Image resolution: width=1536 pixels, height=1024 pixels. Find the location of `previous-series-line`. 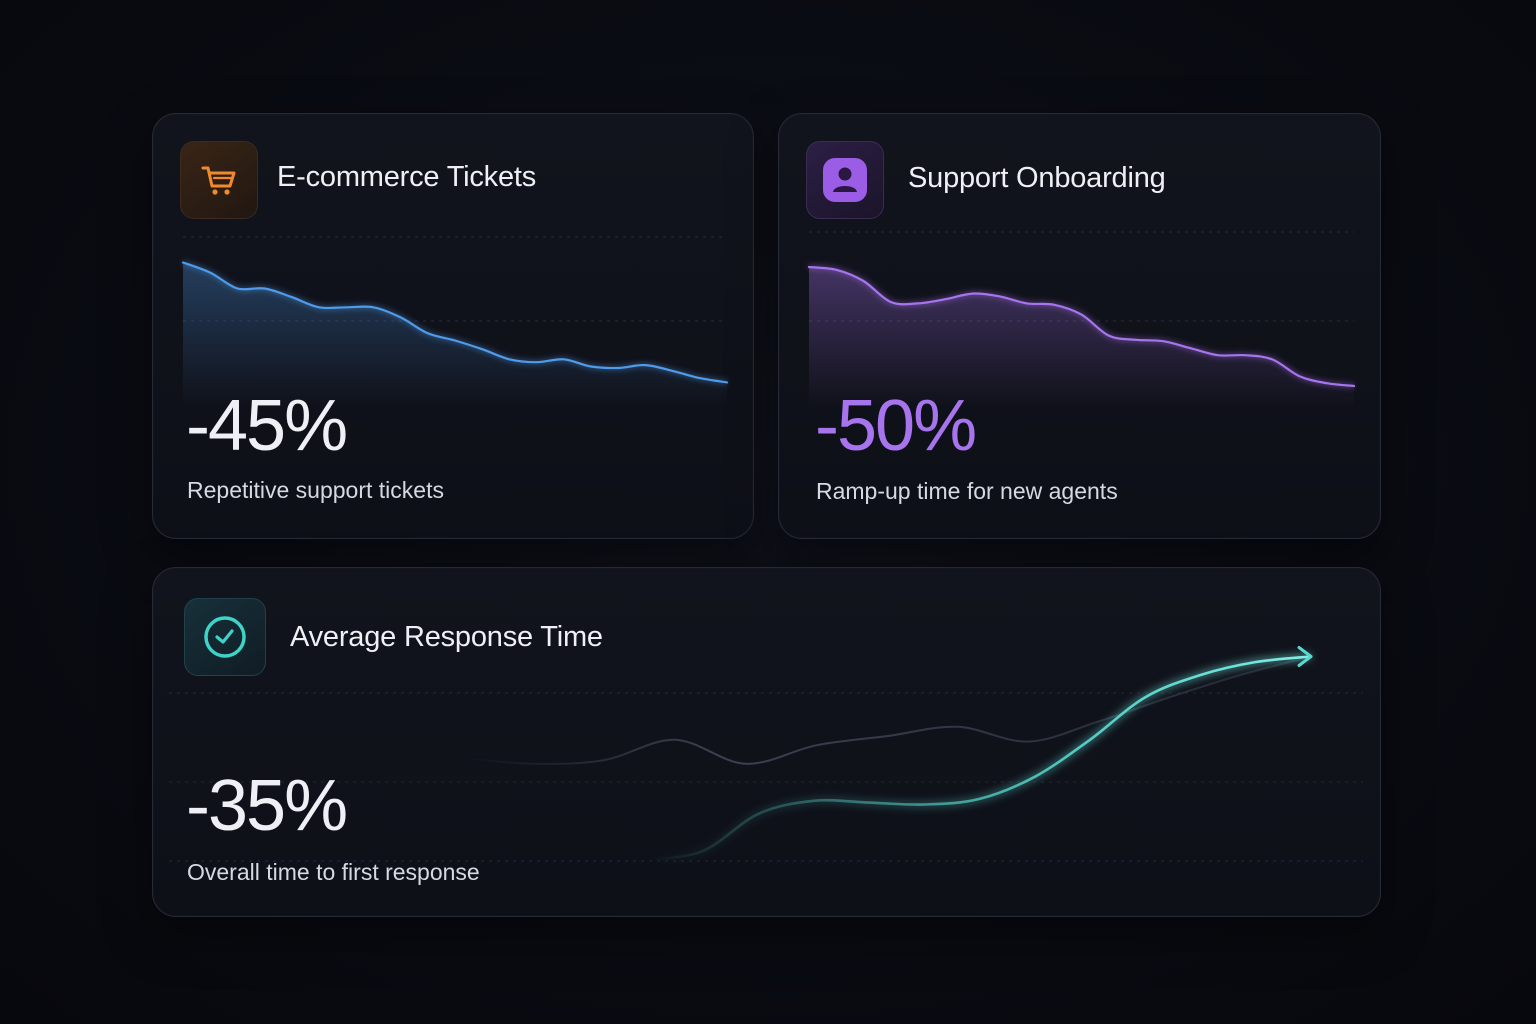

previous-series-line is located at coordinates (887, 710).